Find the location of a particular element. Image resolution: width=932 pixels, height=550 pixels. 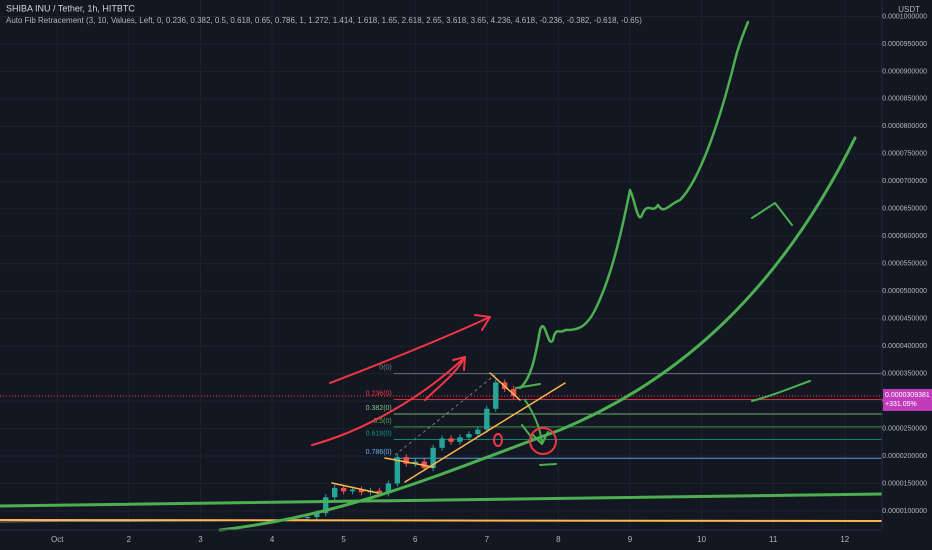

x-tick-label: 9 is located at coordinates (630, 539).